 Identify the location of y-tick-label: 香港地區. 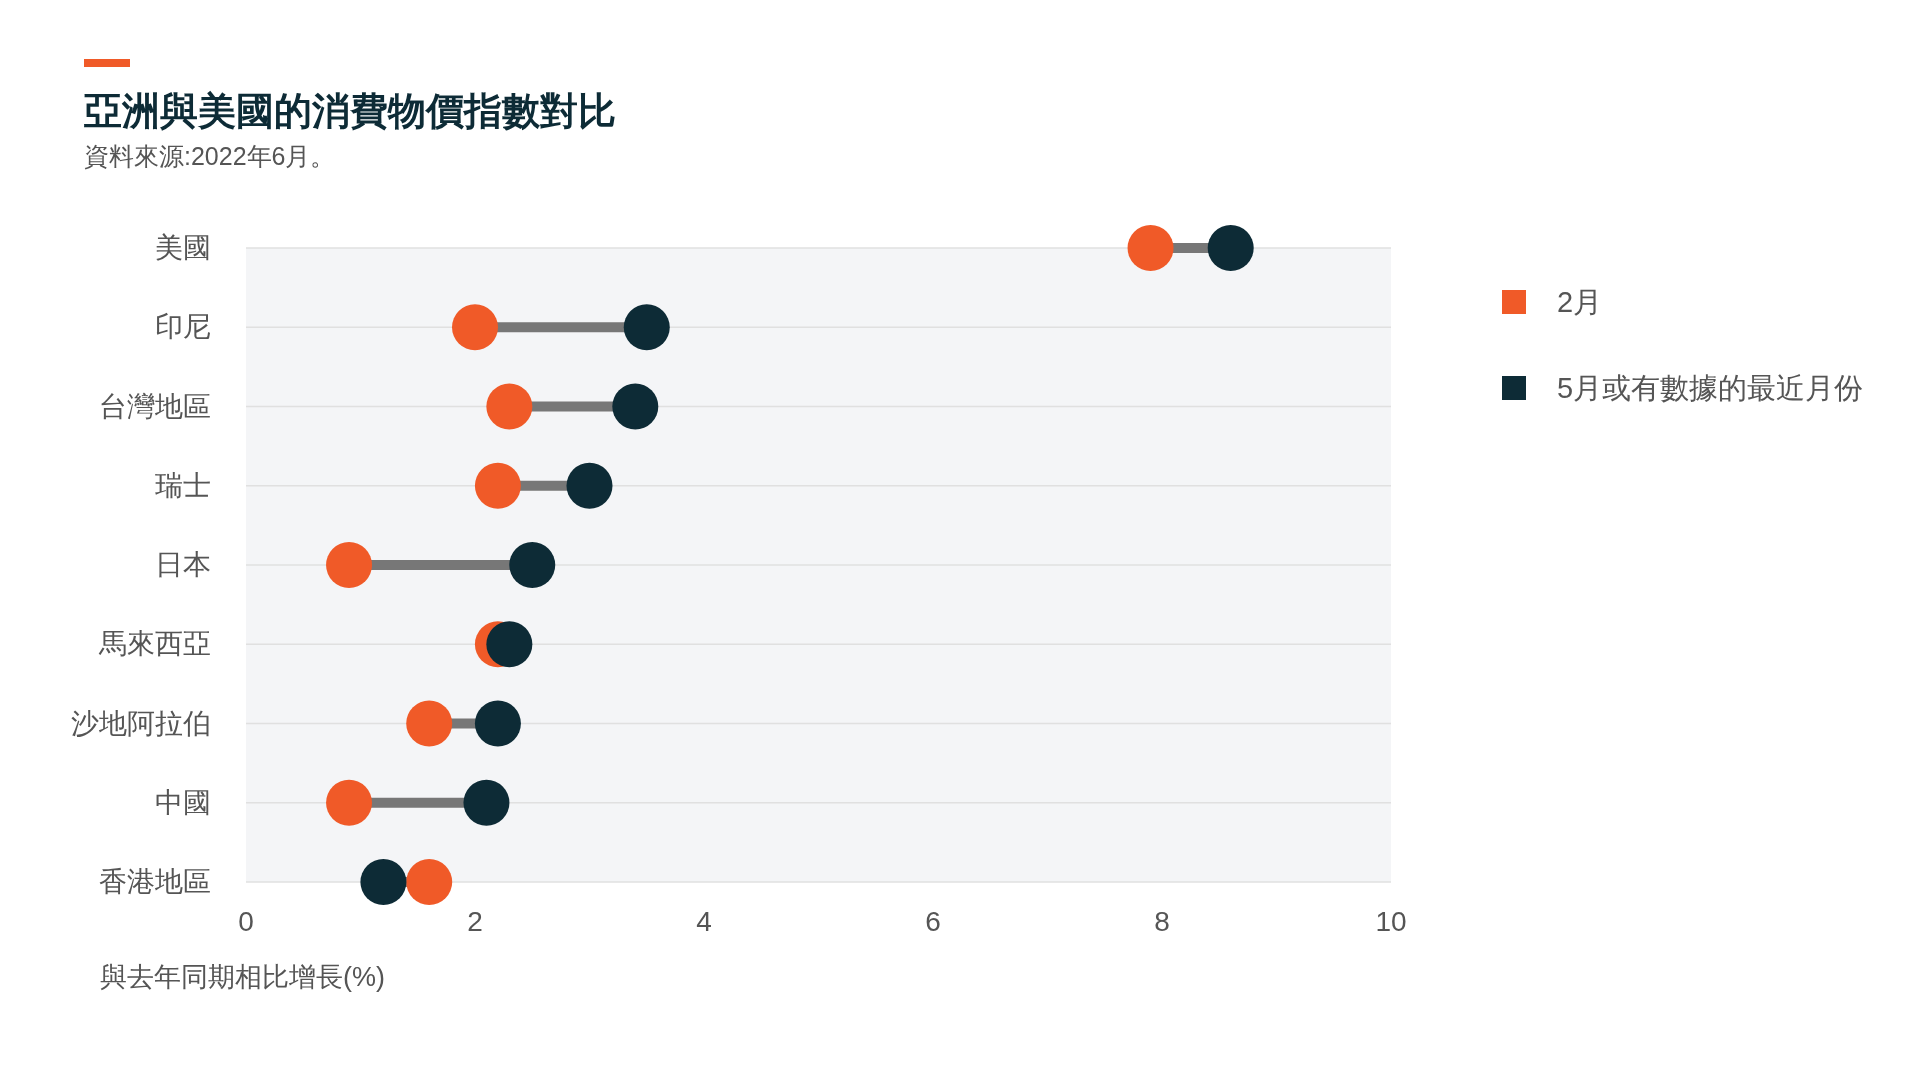
(155, 881).